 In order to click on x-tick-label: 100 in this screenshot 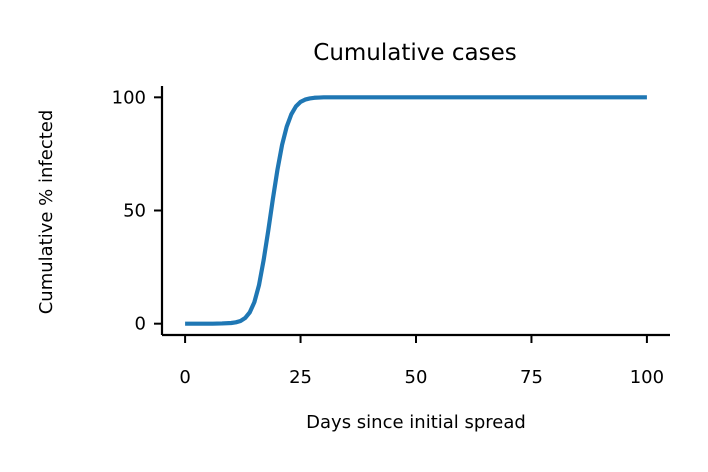, I will do `click(647, 377)`.